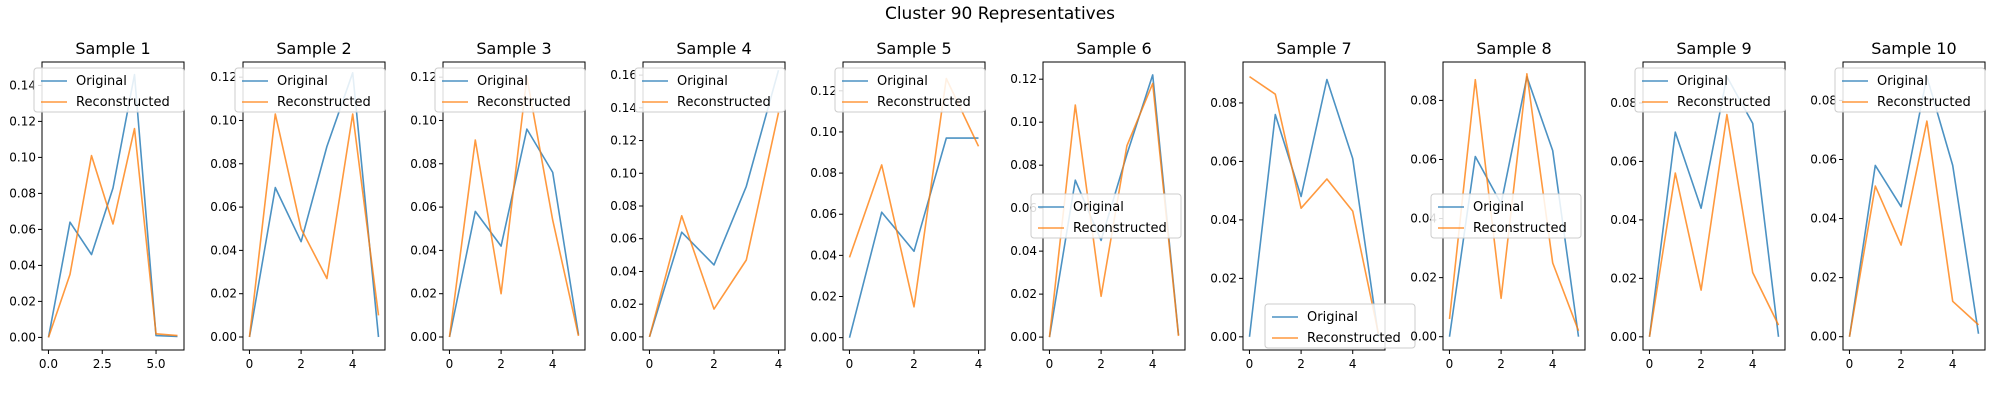  Describe the element at coordinates (155, 364) in the screenshot. I see `x-tick-label: 5.0` at that location.